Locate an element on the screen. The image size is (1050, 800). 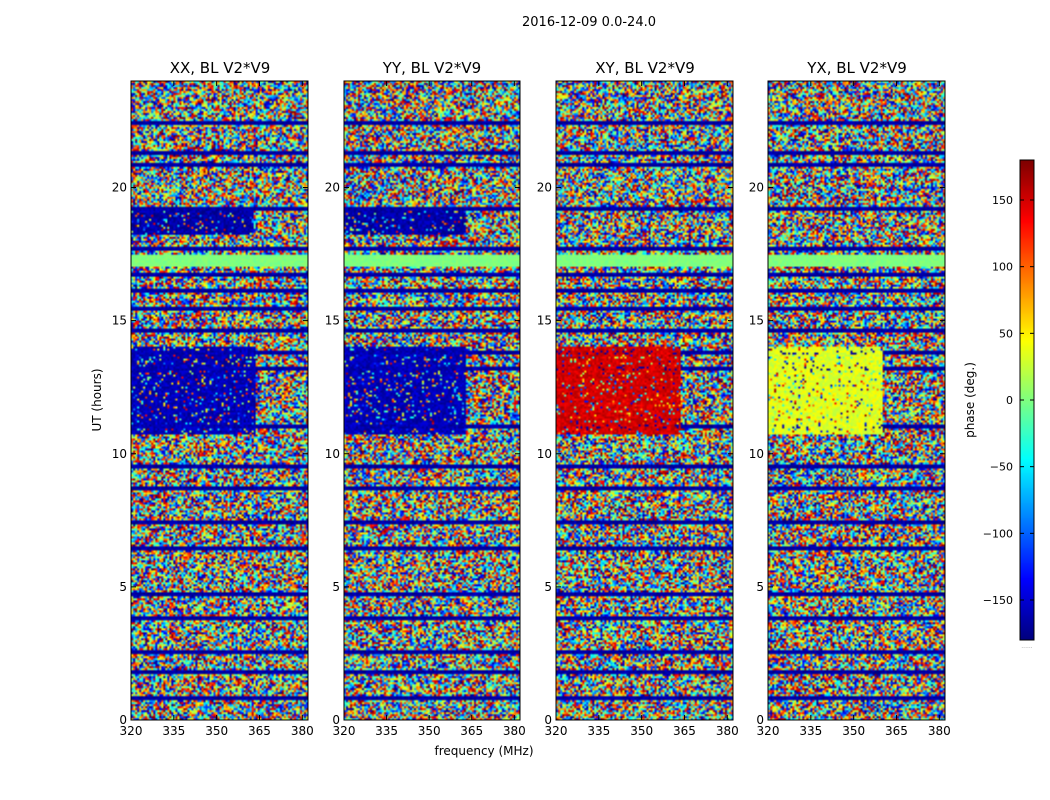
panel-xy-title: XY, BL V2*V9 is located at coordinates (645, 68).